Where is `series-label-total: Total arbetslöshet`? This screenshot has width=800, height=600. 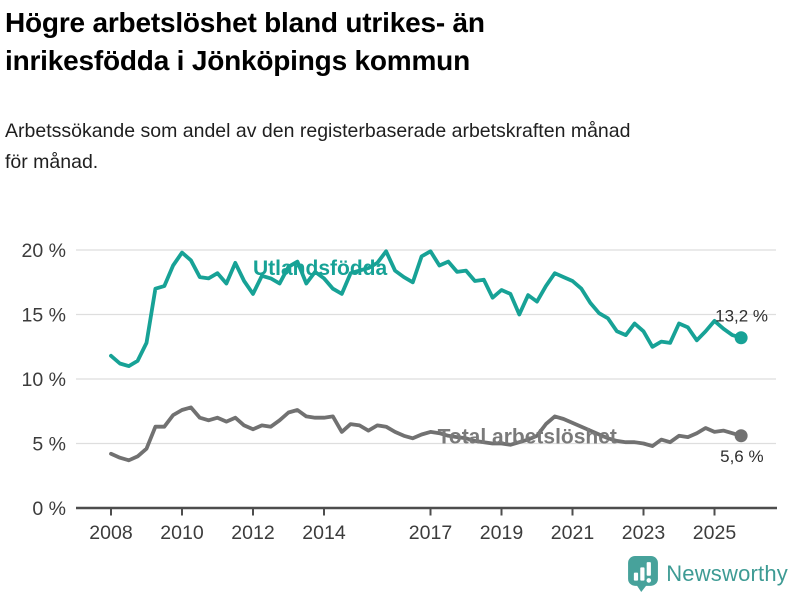 series-label-total: Total arbetslöshet is located at coordinates (527, 437).